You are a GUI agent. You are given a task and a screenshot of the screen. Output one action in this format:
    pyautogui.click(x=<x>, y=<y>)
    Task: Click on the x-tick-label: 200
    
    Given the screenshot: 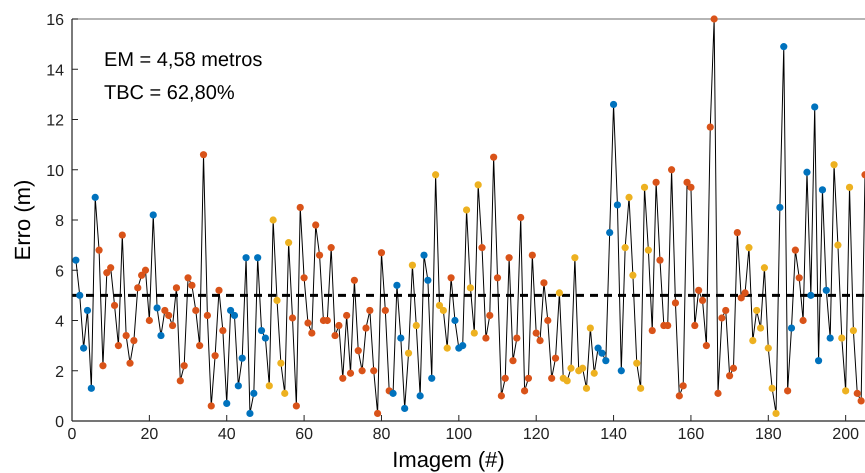 What is the action you would take?
    pyautogui.click(x=846, y=434)
    